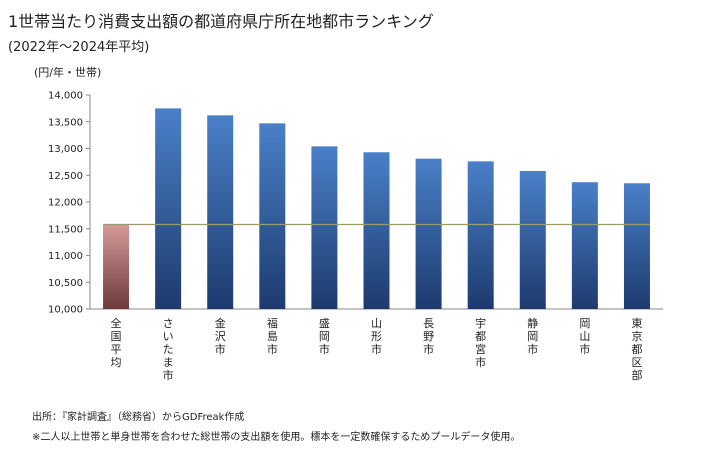 This screenshot has width=728, height=450. I want to click on y-tick-label: 11,000, so click(65, 256).